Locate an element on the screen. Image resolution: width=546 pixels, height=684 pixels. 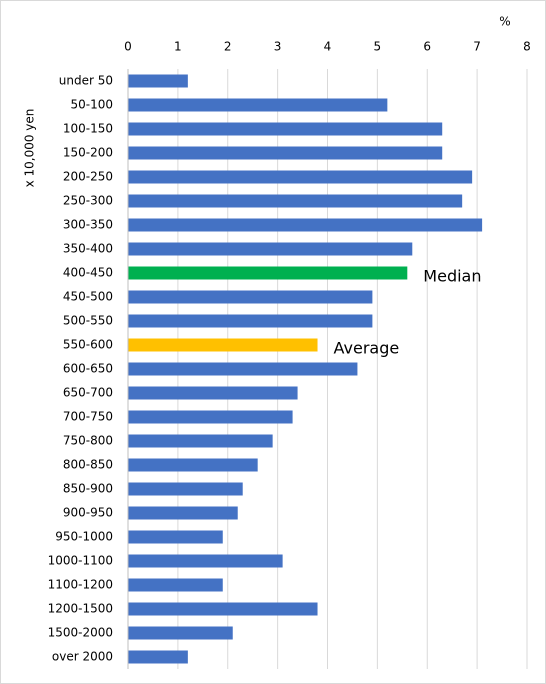
y-tick-label: 150-200 is located at coordinates (88, 153).